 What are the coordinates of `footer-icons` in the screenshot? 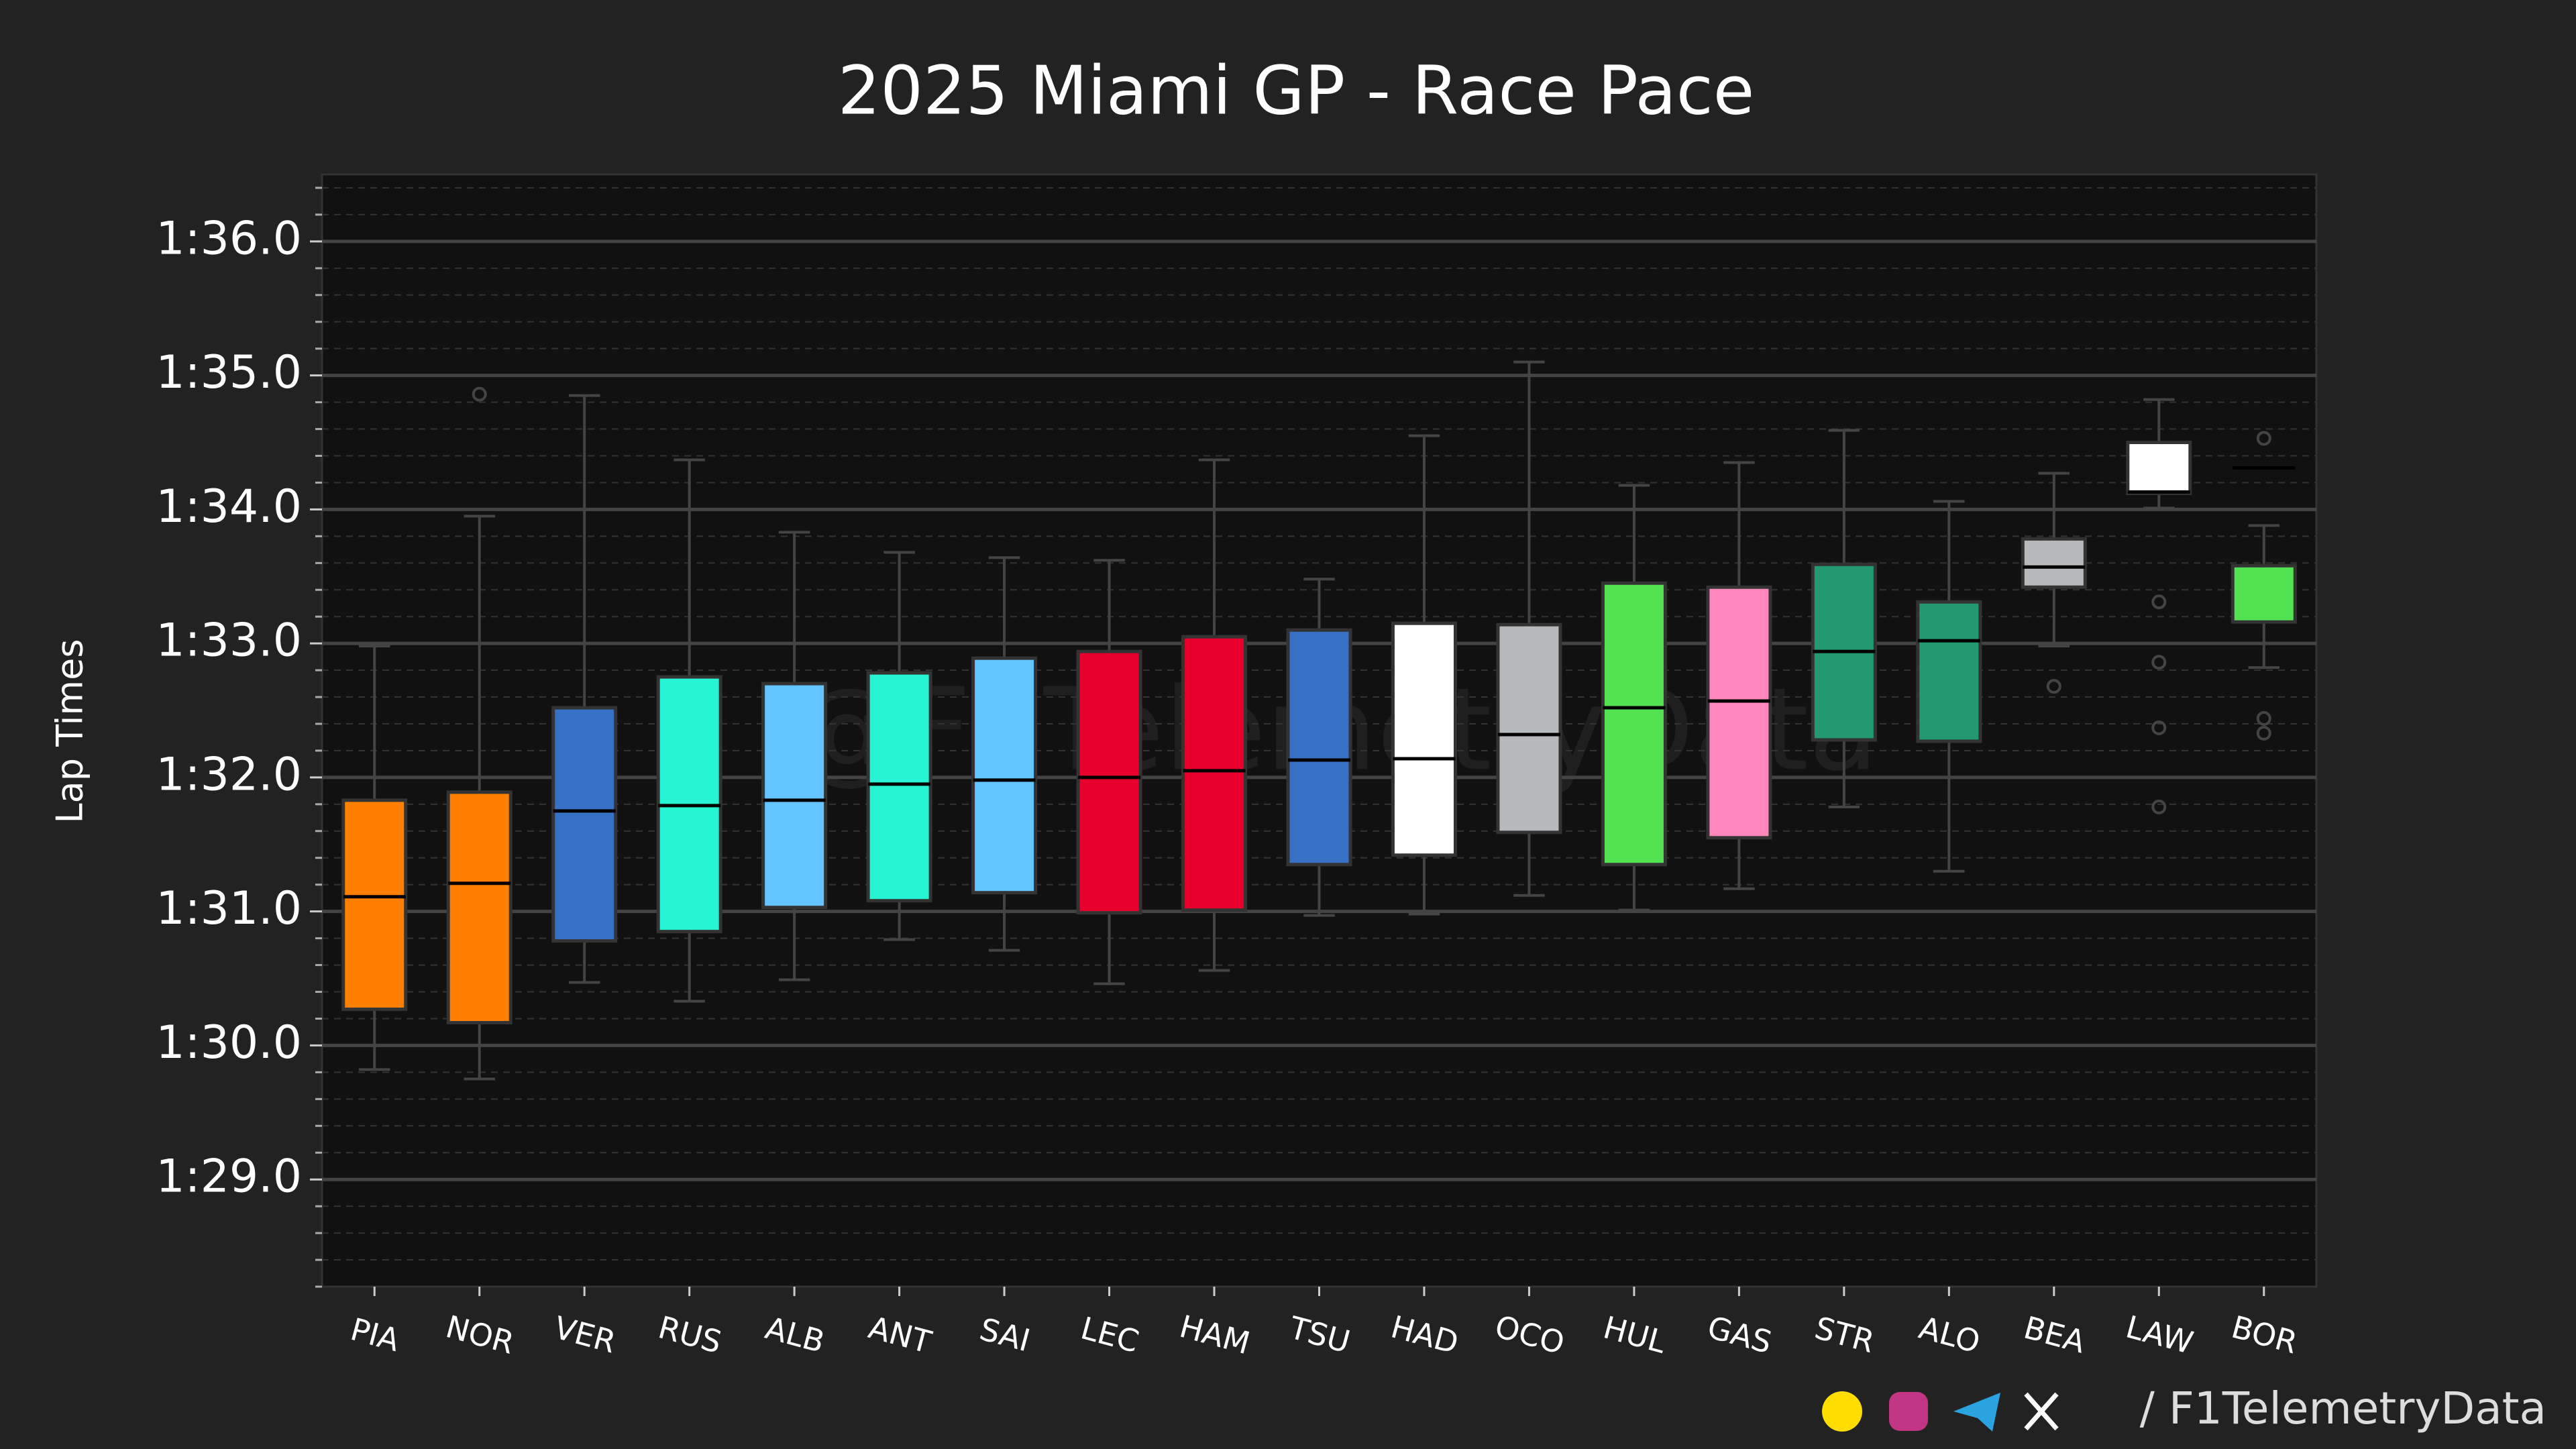 It's located at (1940, 1411).